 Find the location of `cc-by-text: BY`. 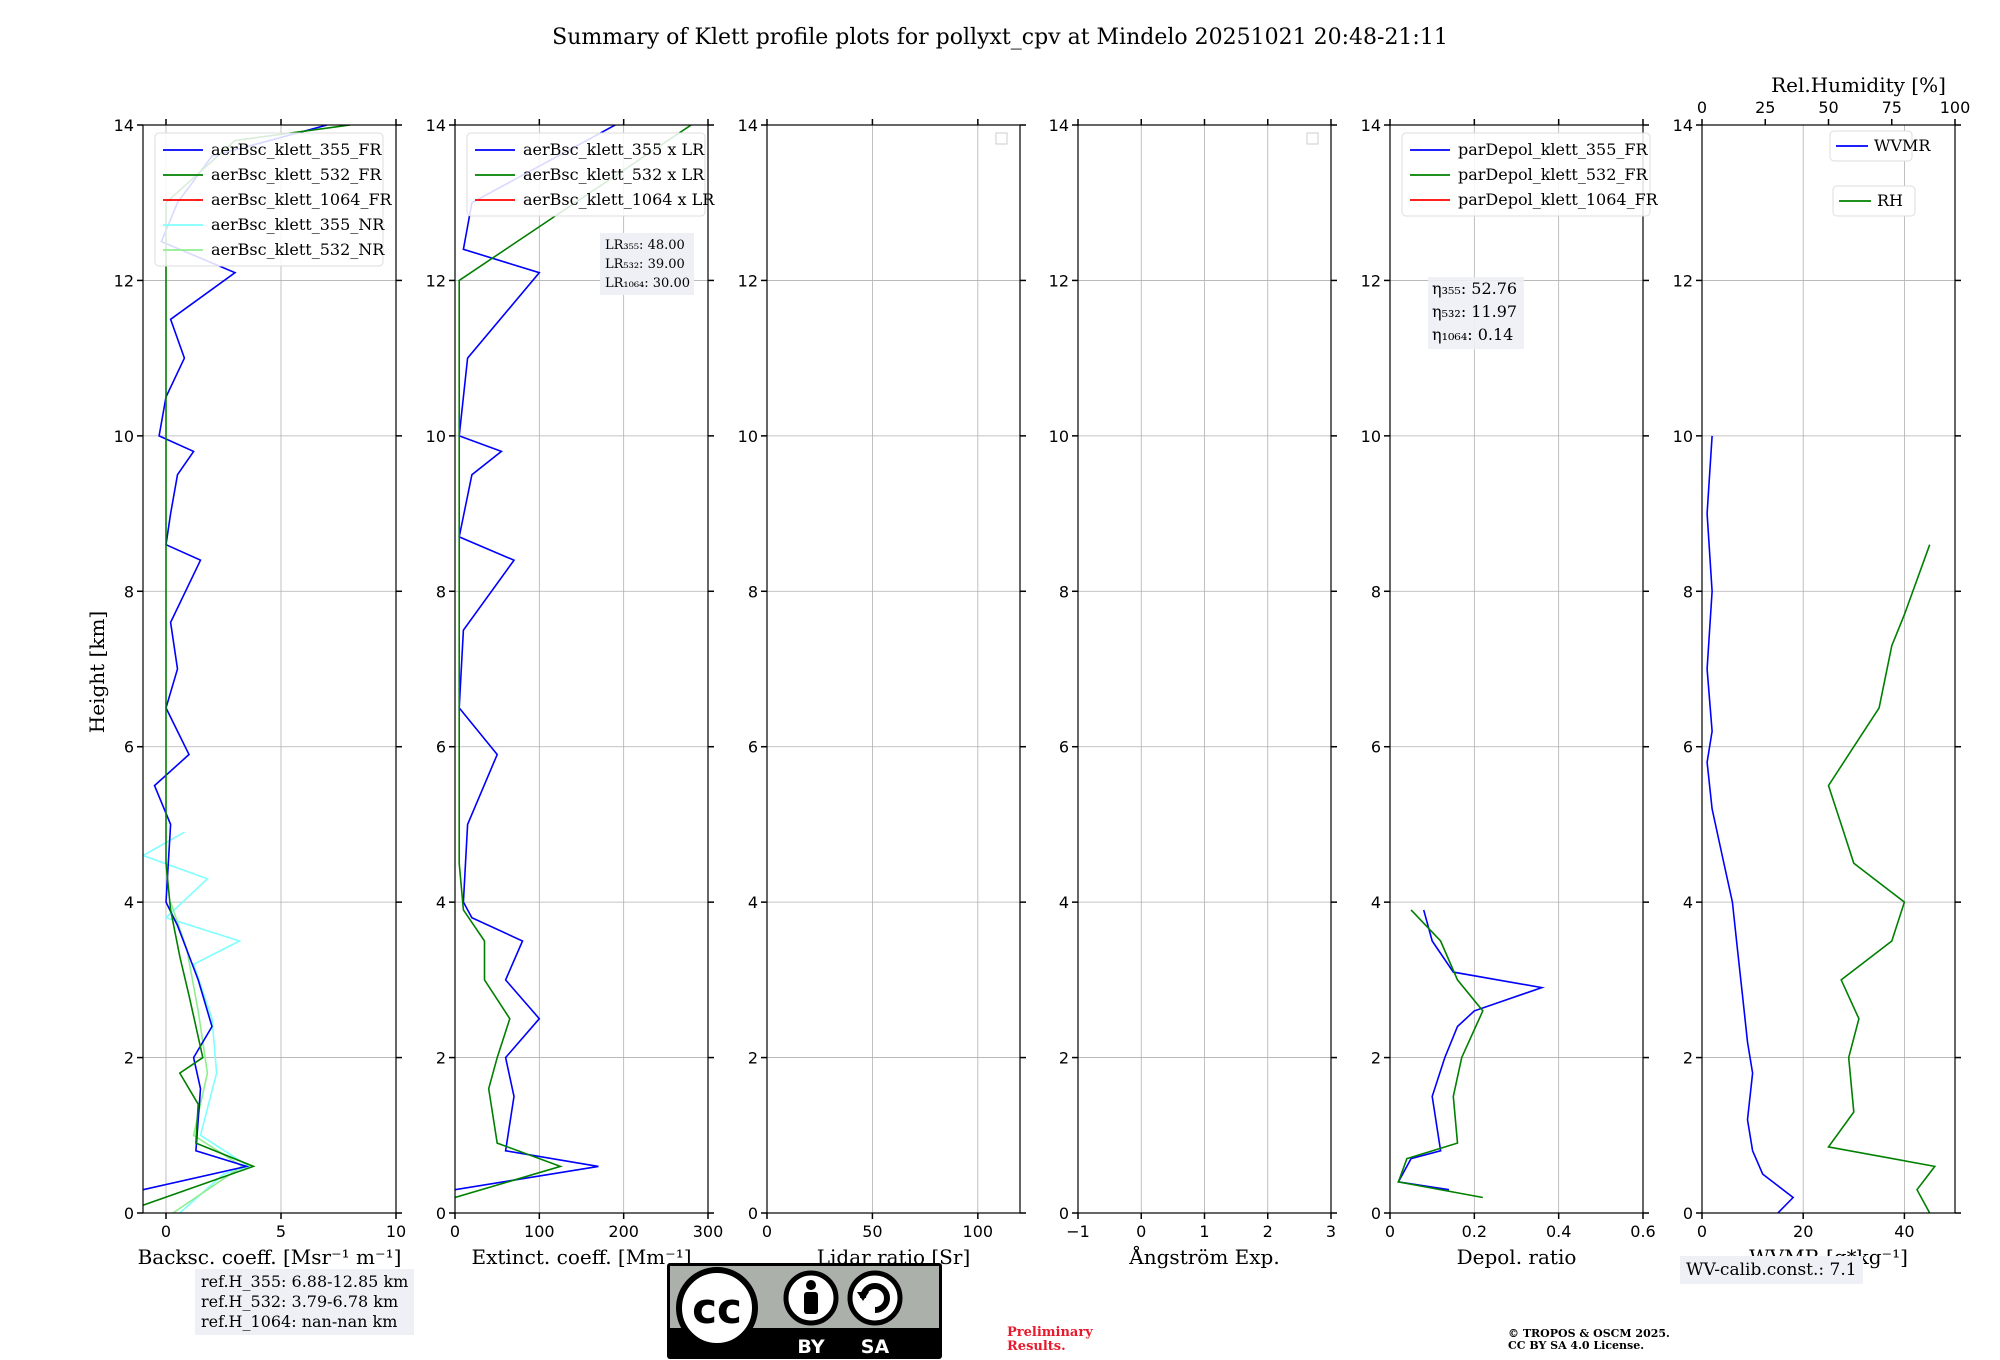

cc-by-text: BY is located at coordinates (810, 1347).